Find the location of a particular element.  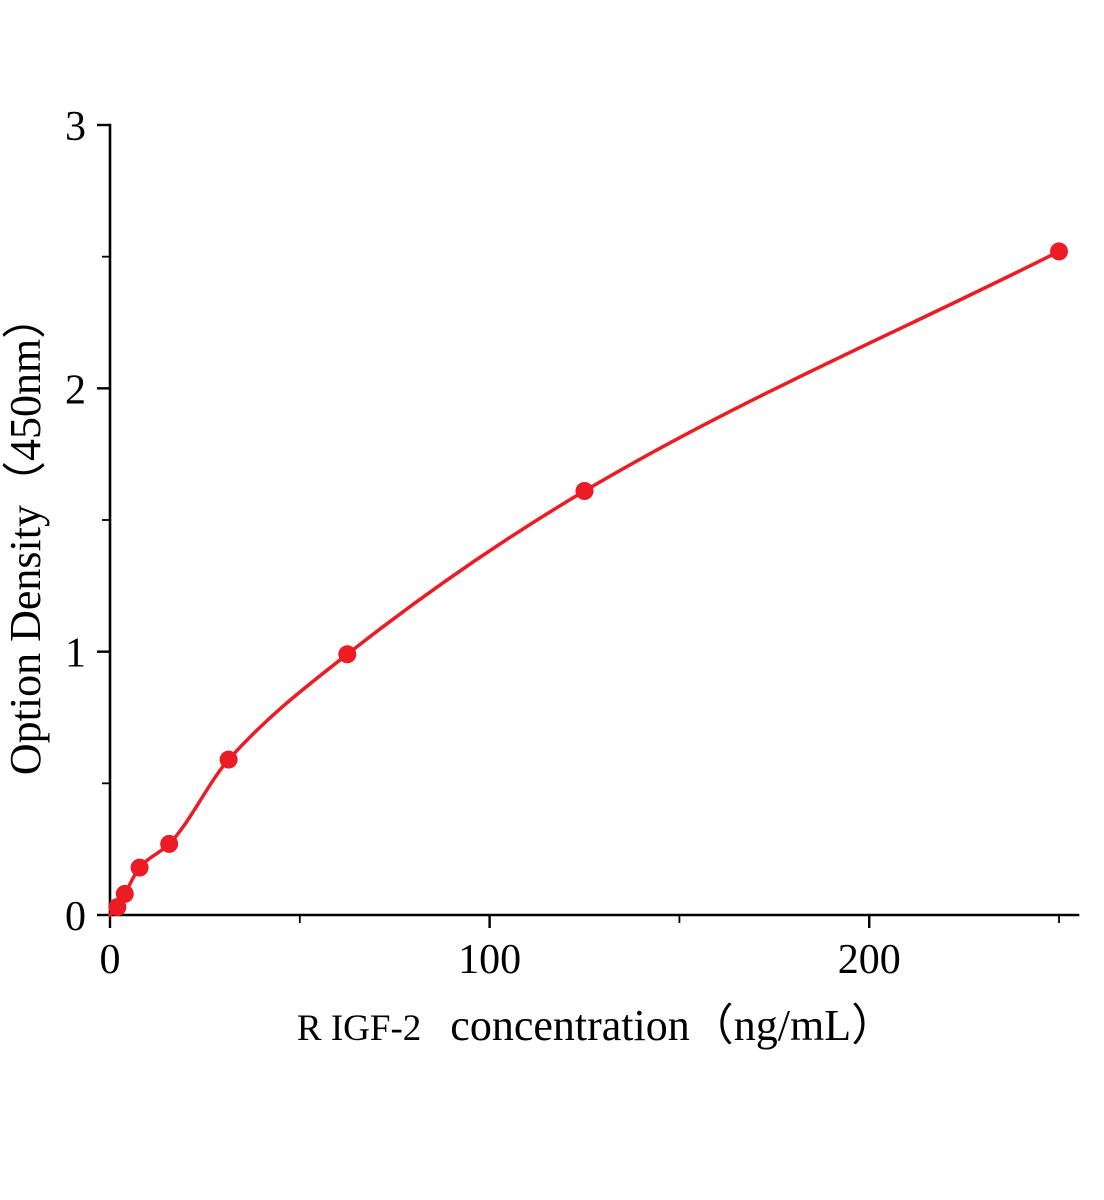

y-tick-label: 3 is located at coordinates (75, 127).